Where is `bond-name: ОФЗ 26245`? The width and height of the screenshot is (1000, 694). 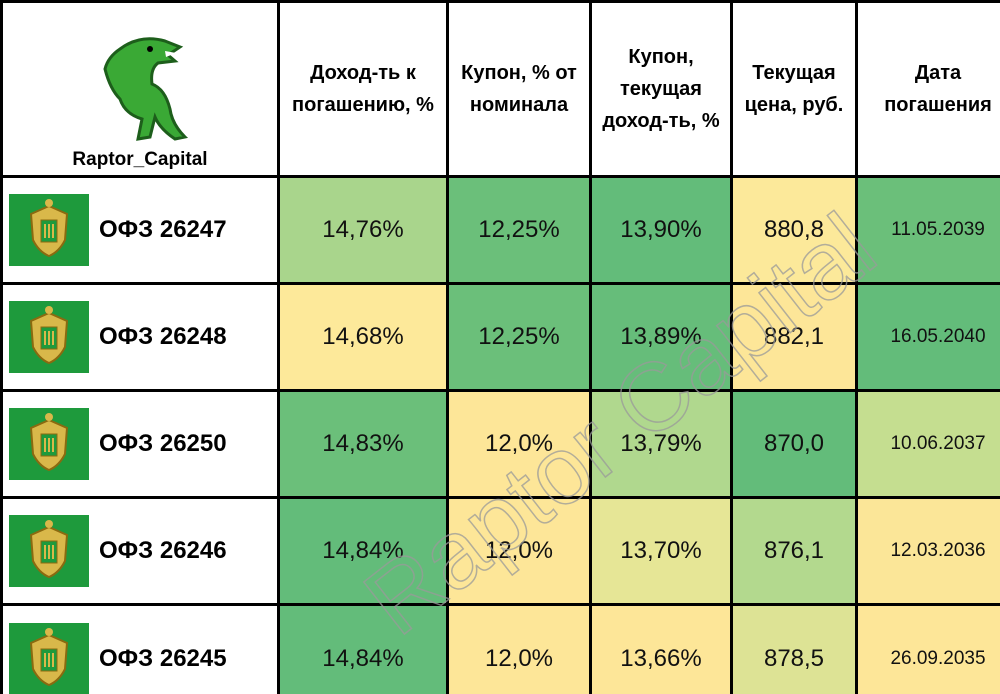
bond-name: ОФЗ 26245 is located at coordinates (163, 658).